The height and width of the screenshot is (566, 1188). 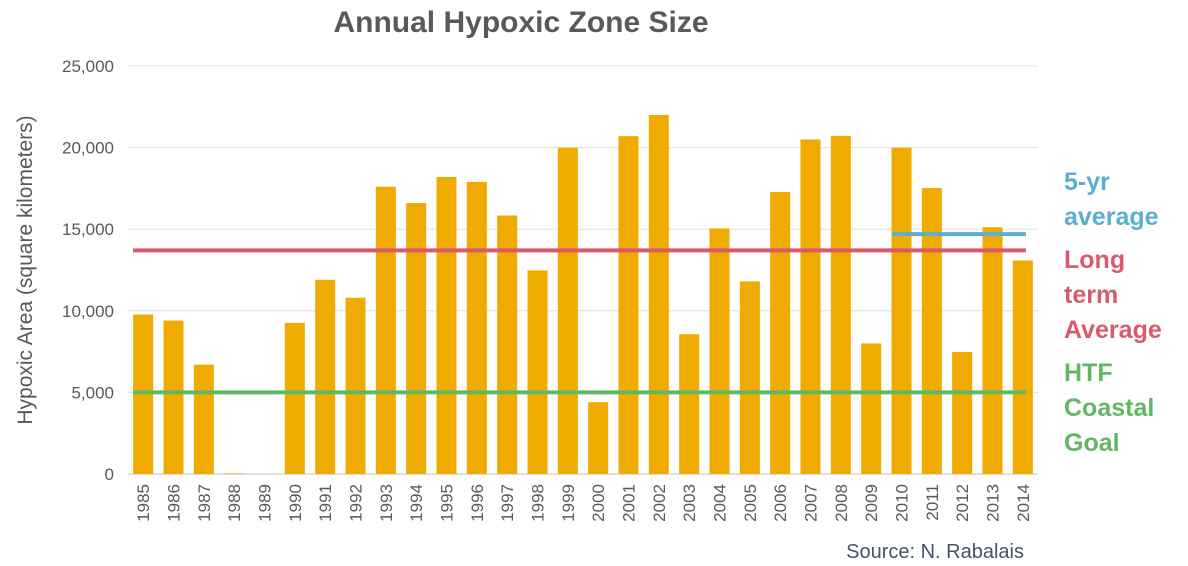 I want to click on x-tick-label: 1999, so click(x=568, y=503).